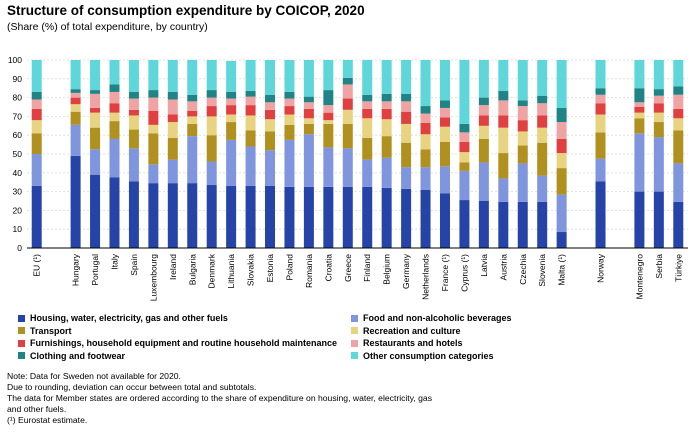 The height and width of the screenshot is (442, 700). I want to click on y-tick-label: 40, so click(18, 173).